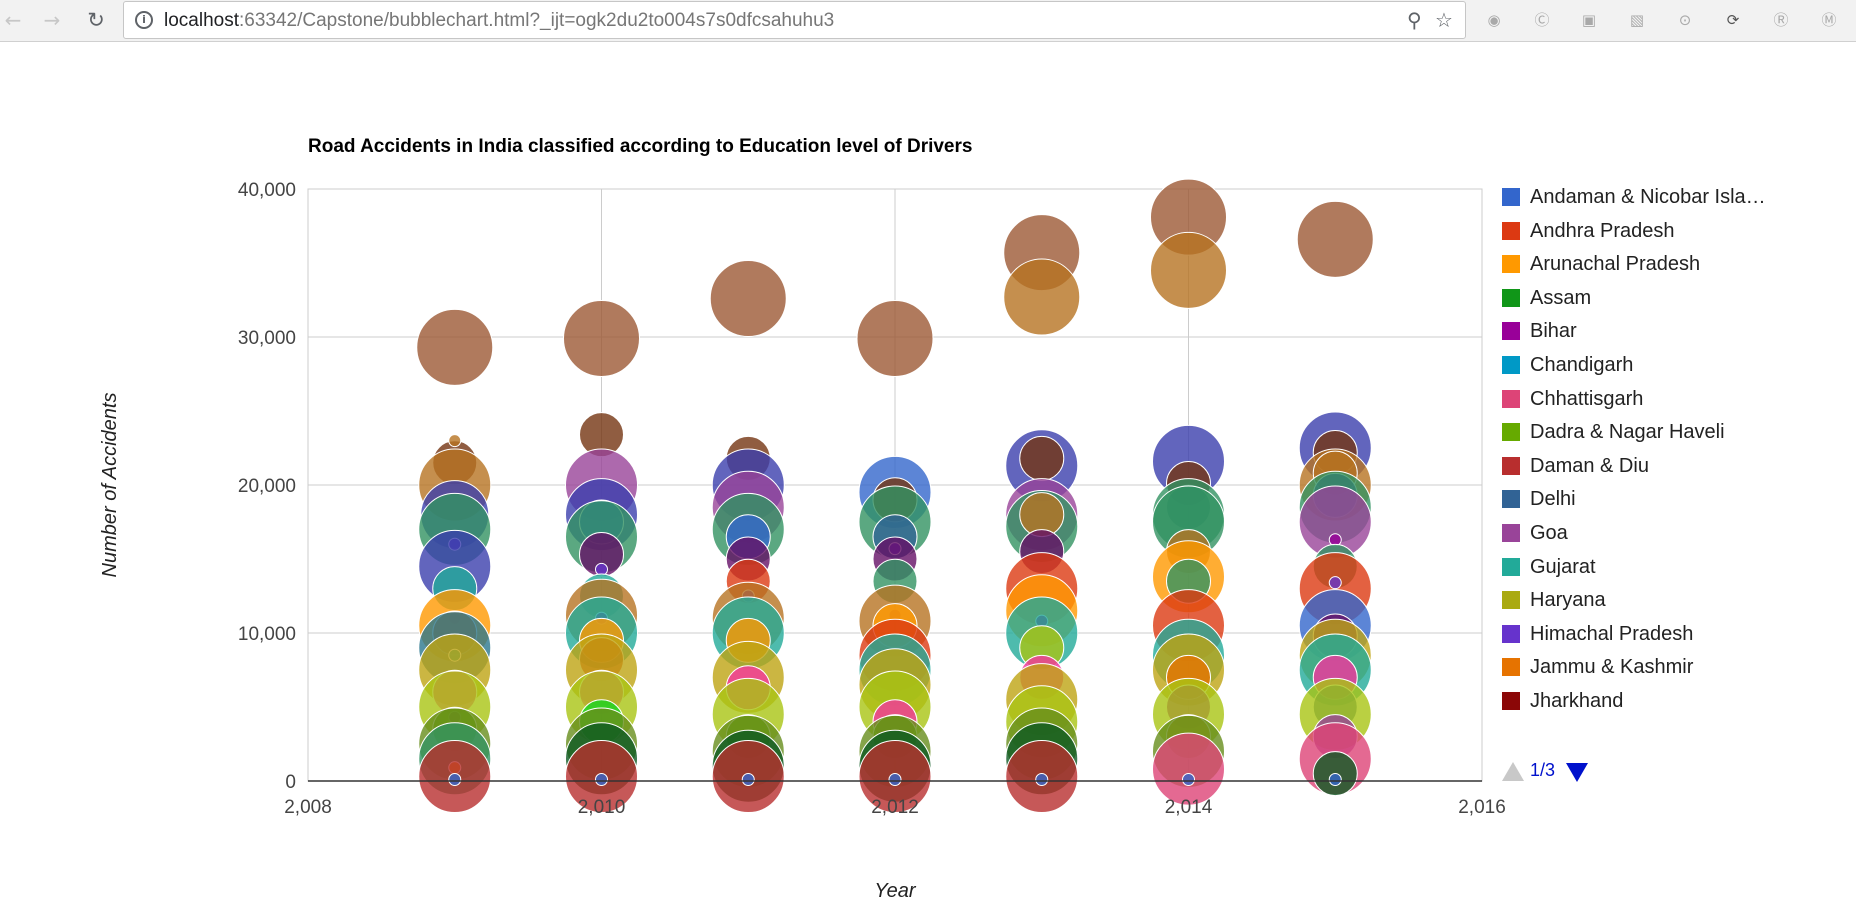 The height and width of the screenshot is (912, 1856). I want to click on extension-code-icon: ⊙, so click(1685, 20).